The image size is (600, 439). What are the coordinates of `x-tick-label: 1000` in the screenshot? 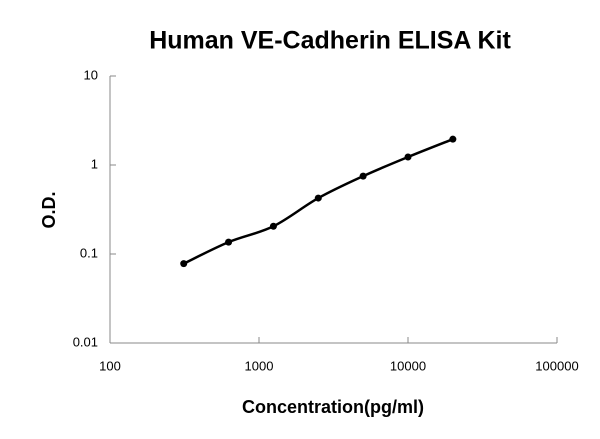 It's located at (259, 365).